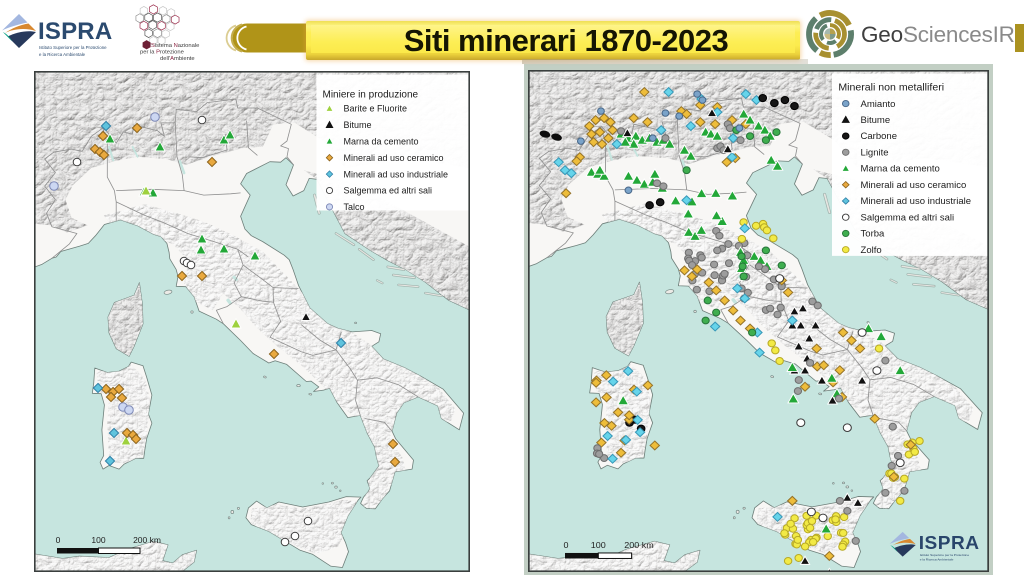 The width and height of the screenshot is (1024, 576). I want to click on svg-text: Lignite, so click(875, 153).